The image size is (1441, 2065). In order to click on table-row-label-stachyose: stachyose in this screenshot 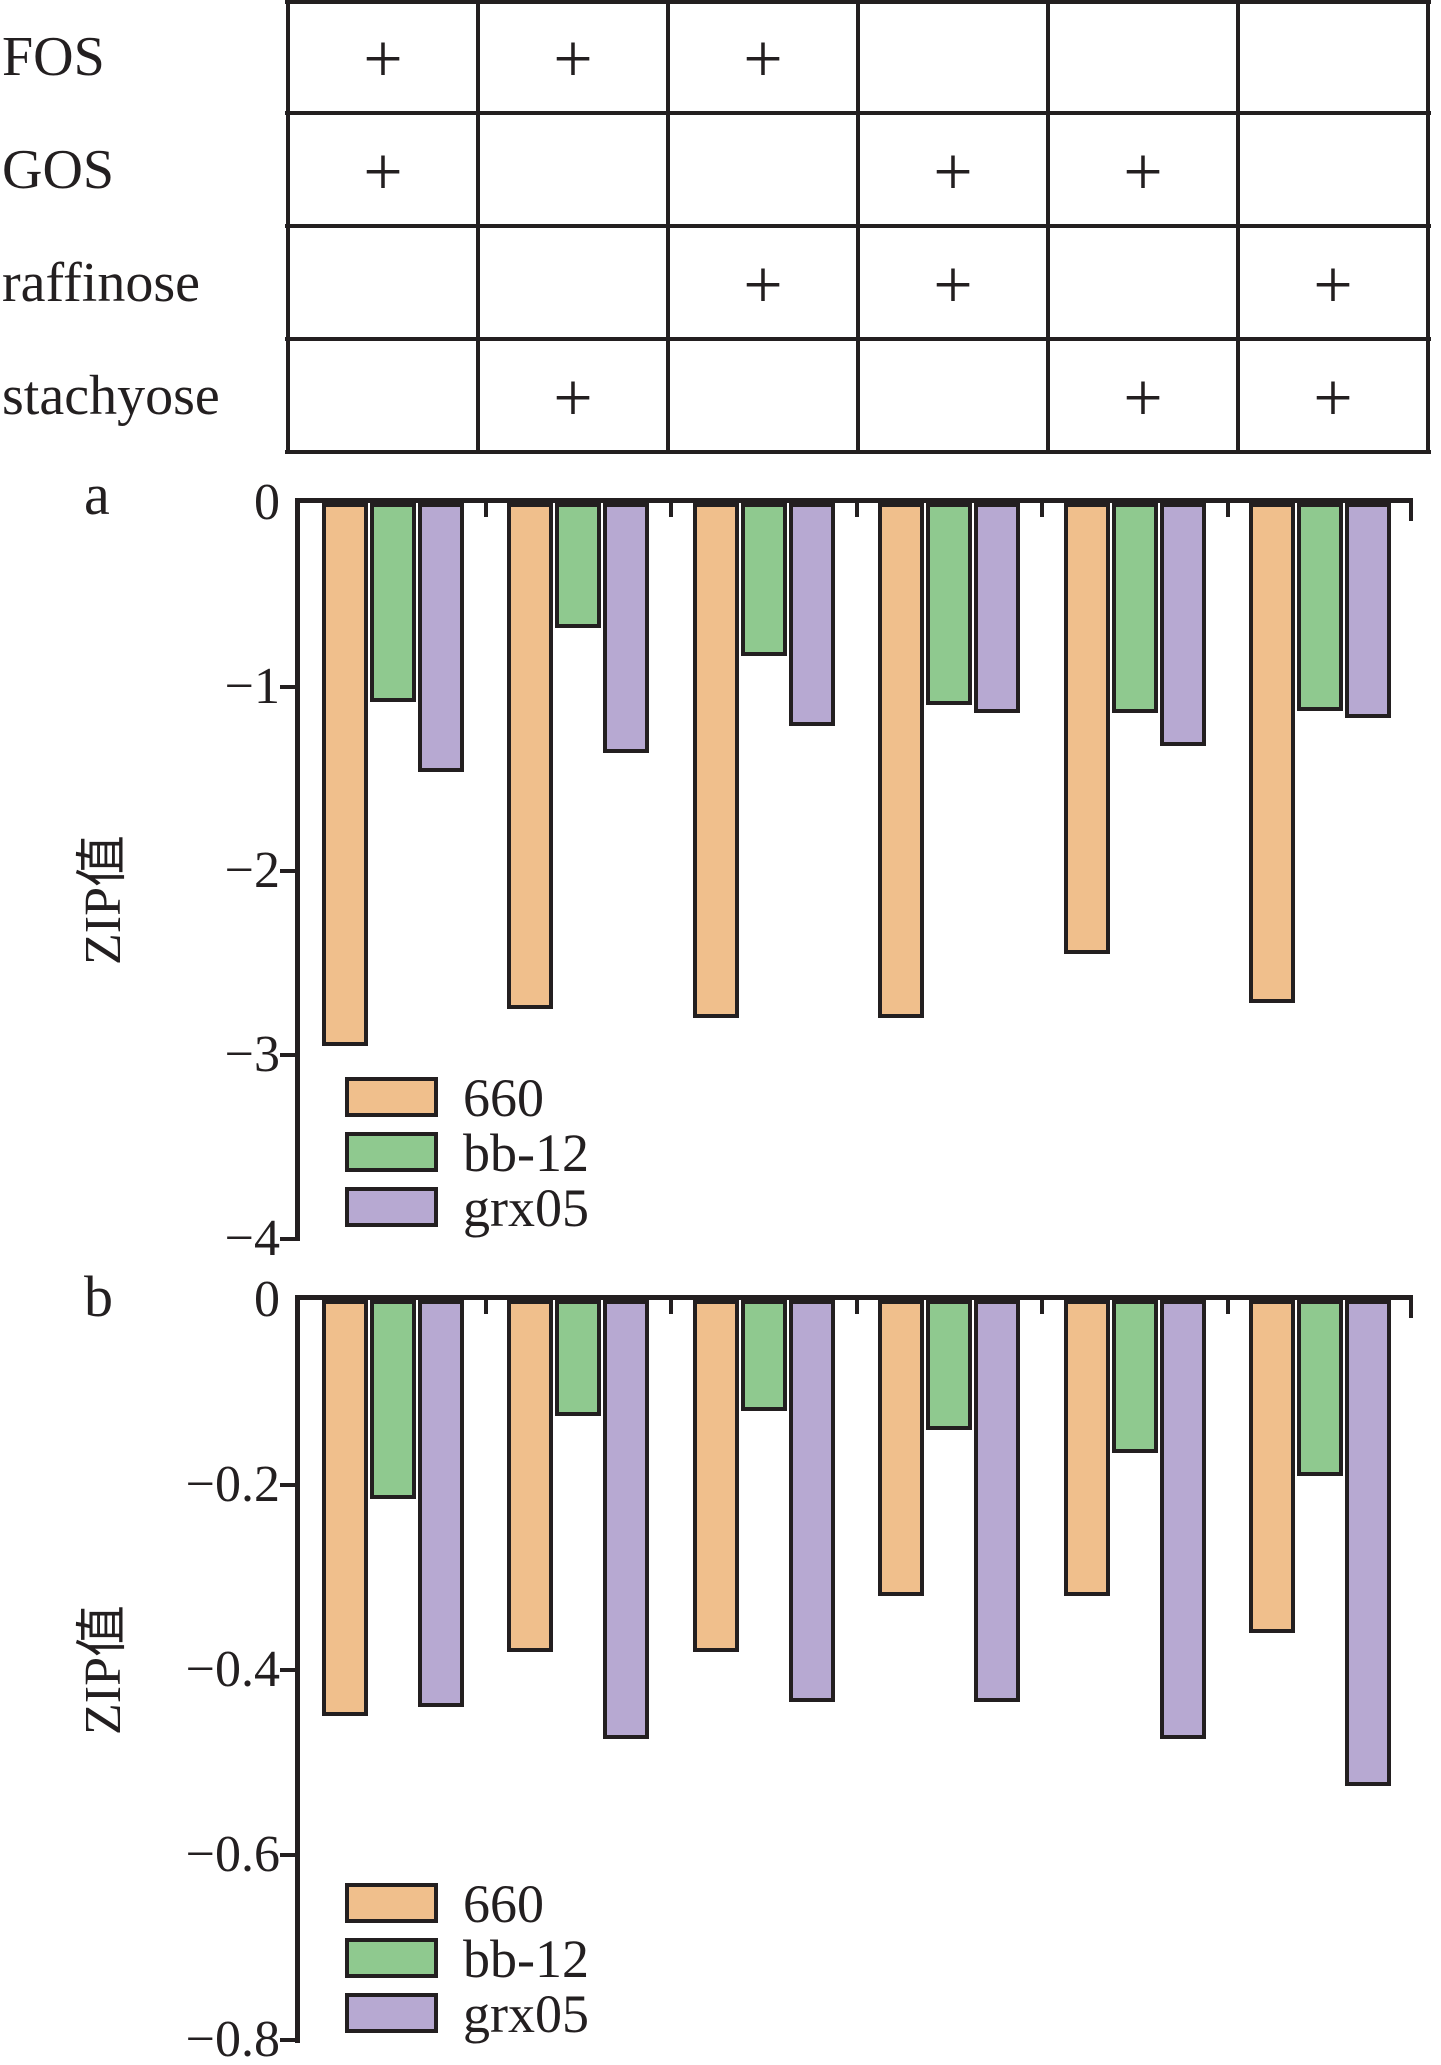, I will do `click(111, 395)`.